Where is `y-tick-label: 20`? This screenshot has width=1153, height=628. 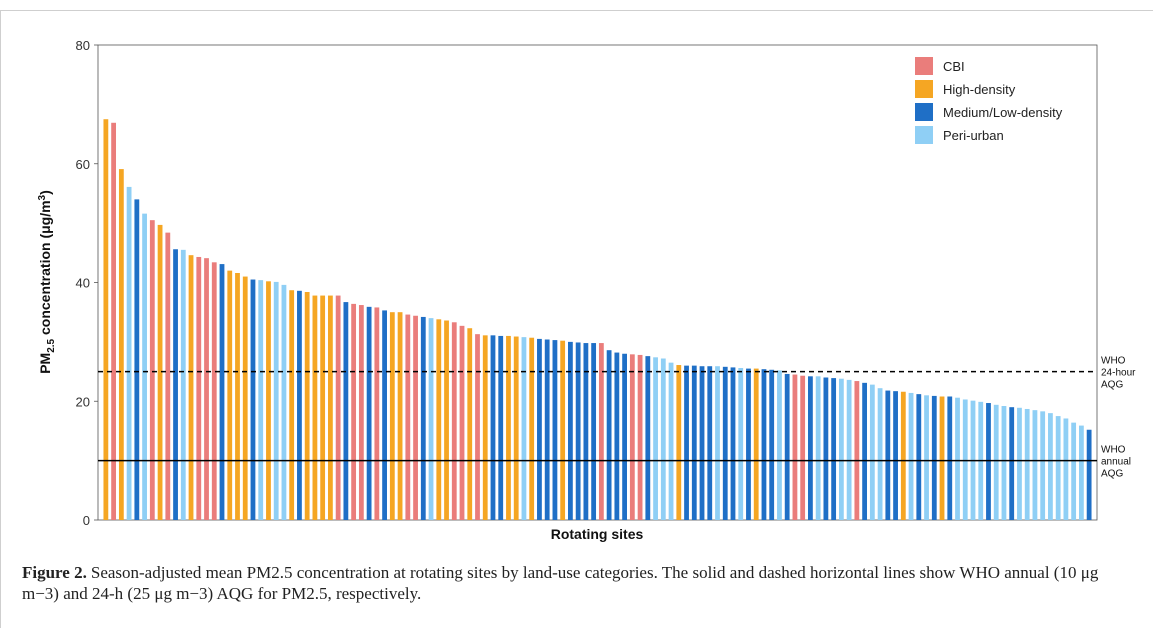 y-tick-label: 20 is located at coordinates (83, 401).